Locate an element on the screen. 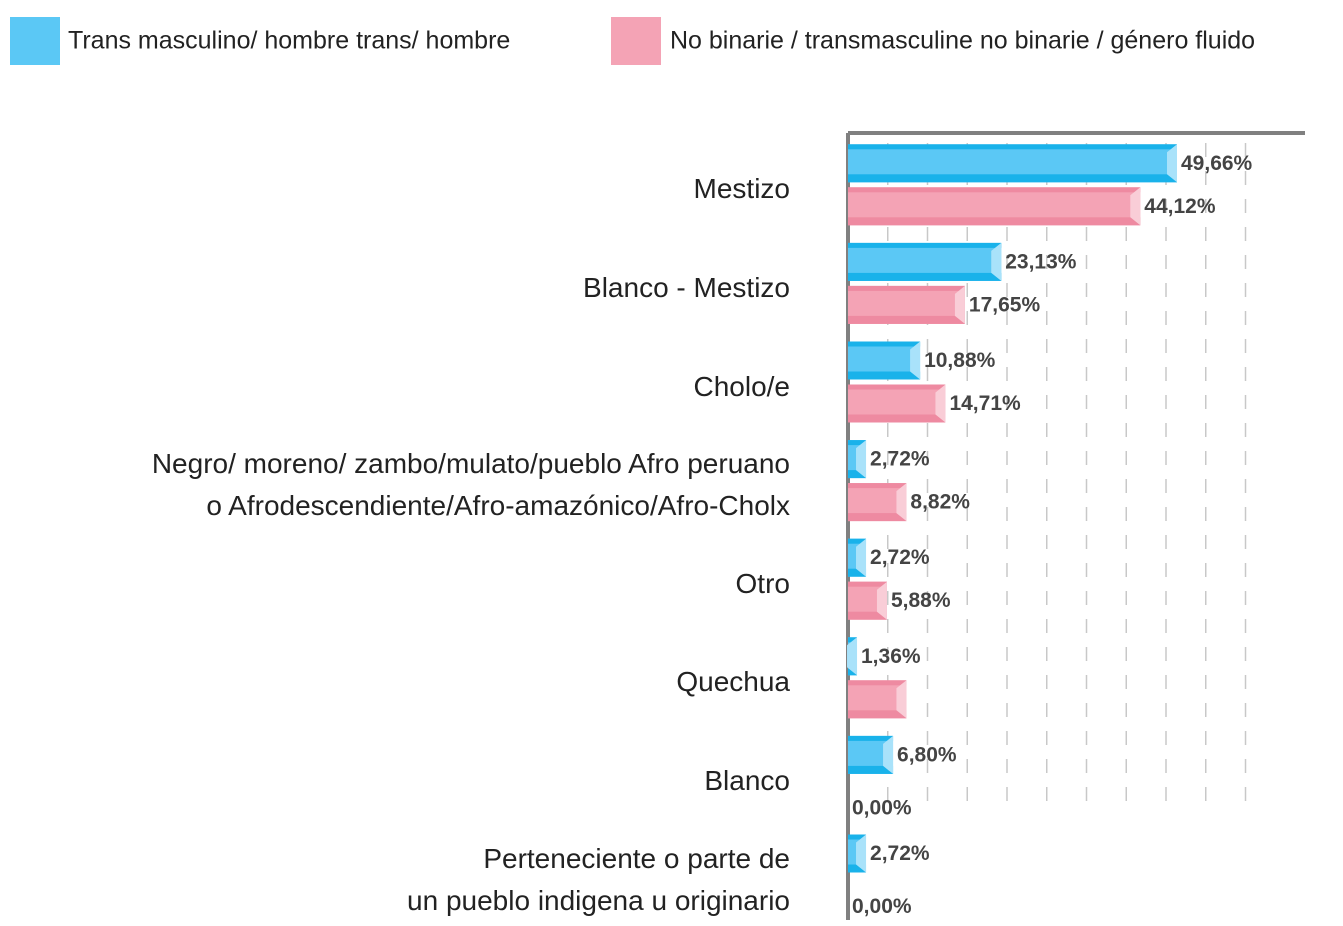 This screenshot has width=1343, height=926. value-label: 5,88% is located at coordinates (921, 600).